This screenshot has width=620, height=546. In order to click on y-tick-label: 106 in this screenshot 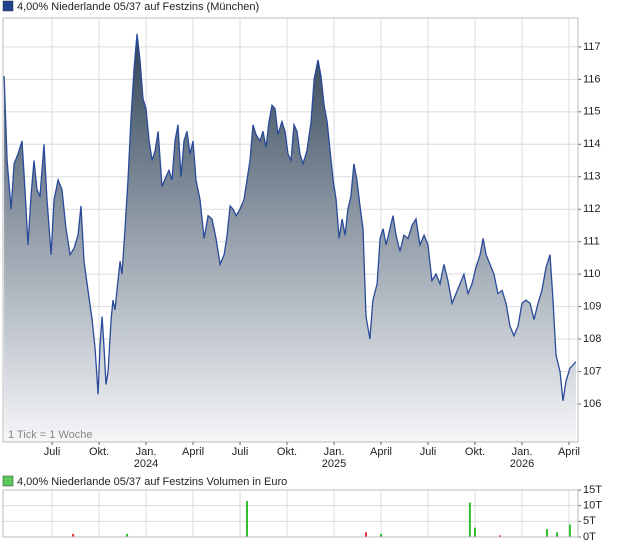, I will do `click(592, 404)`.